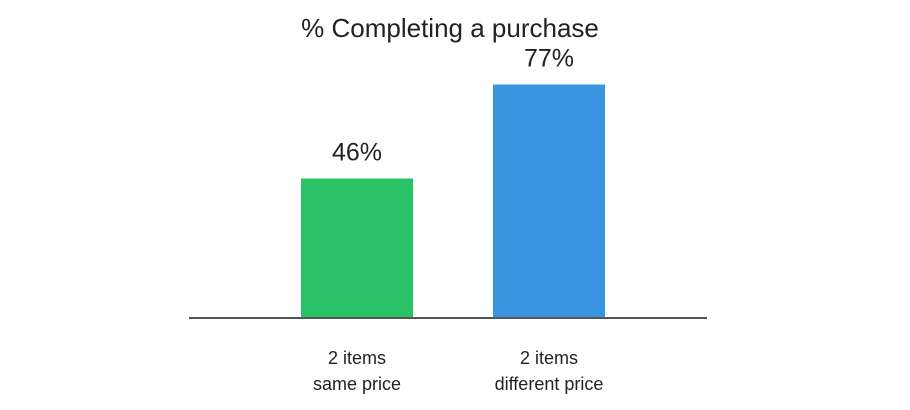  Describe the element at coordinates (450, 28) in the screenshot. I see `chart-title: % Completing a purchase` at that location.